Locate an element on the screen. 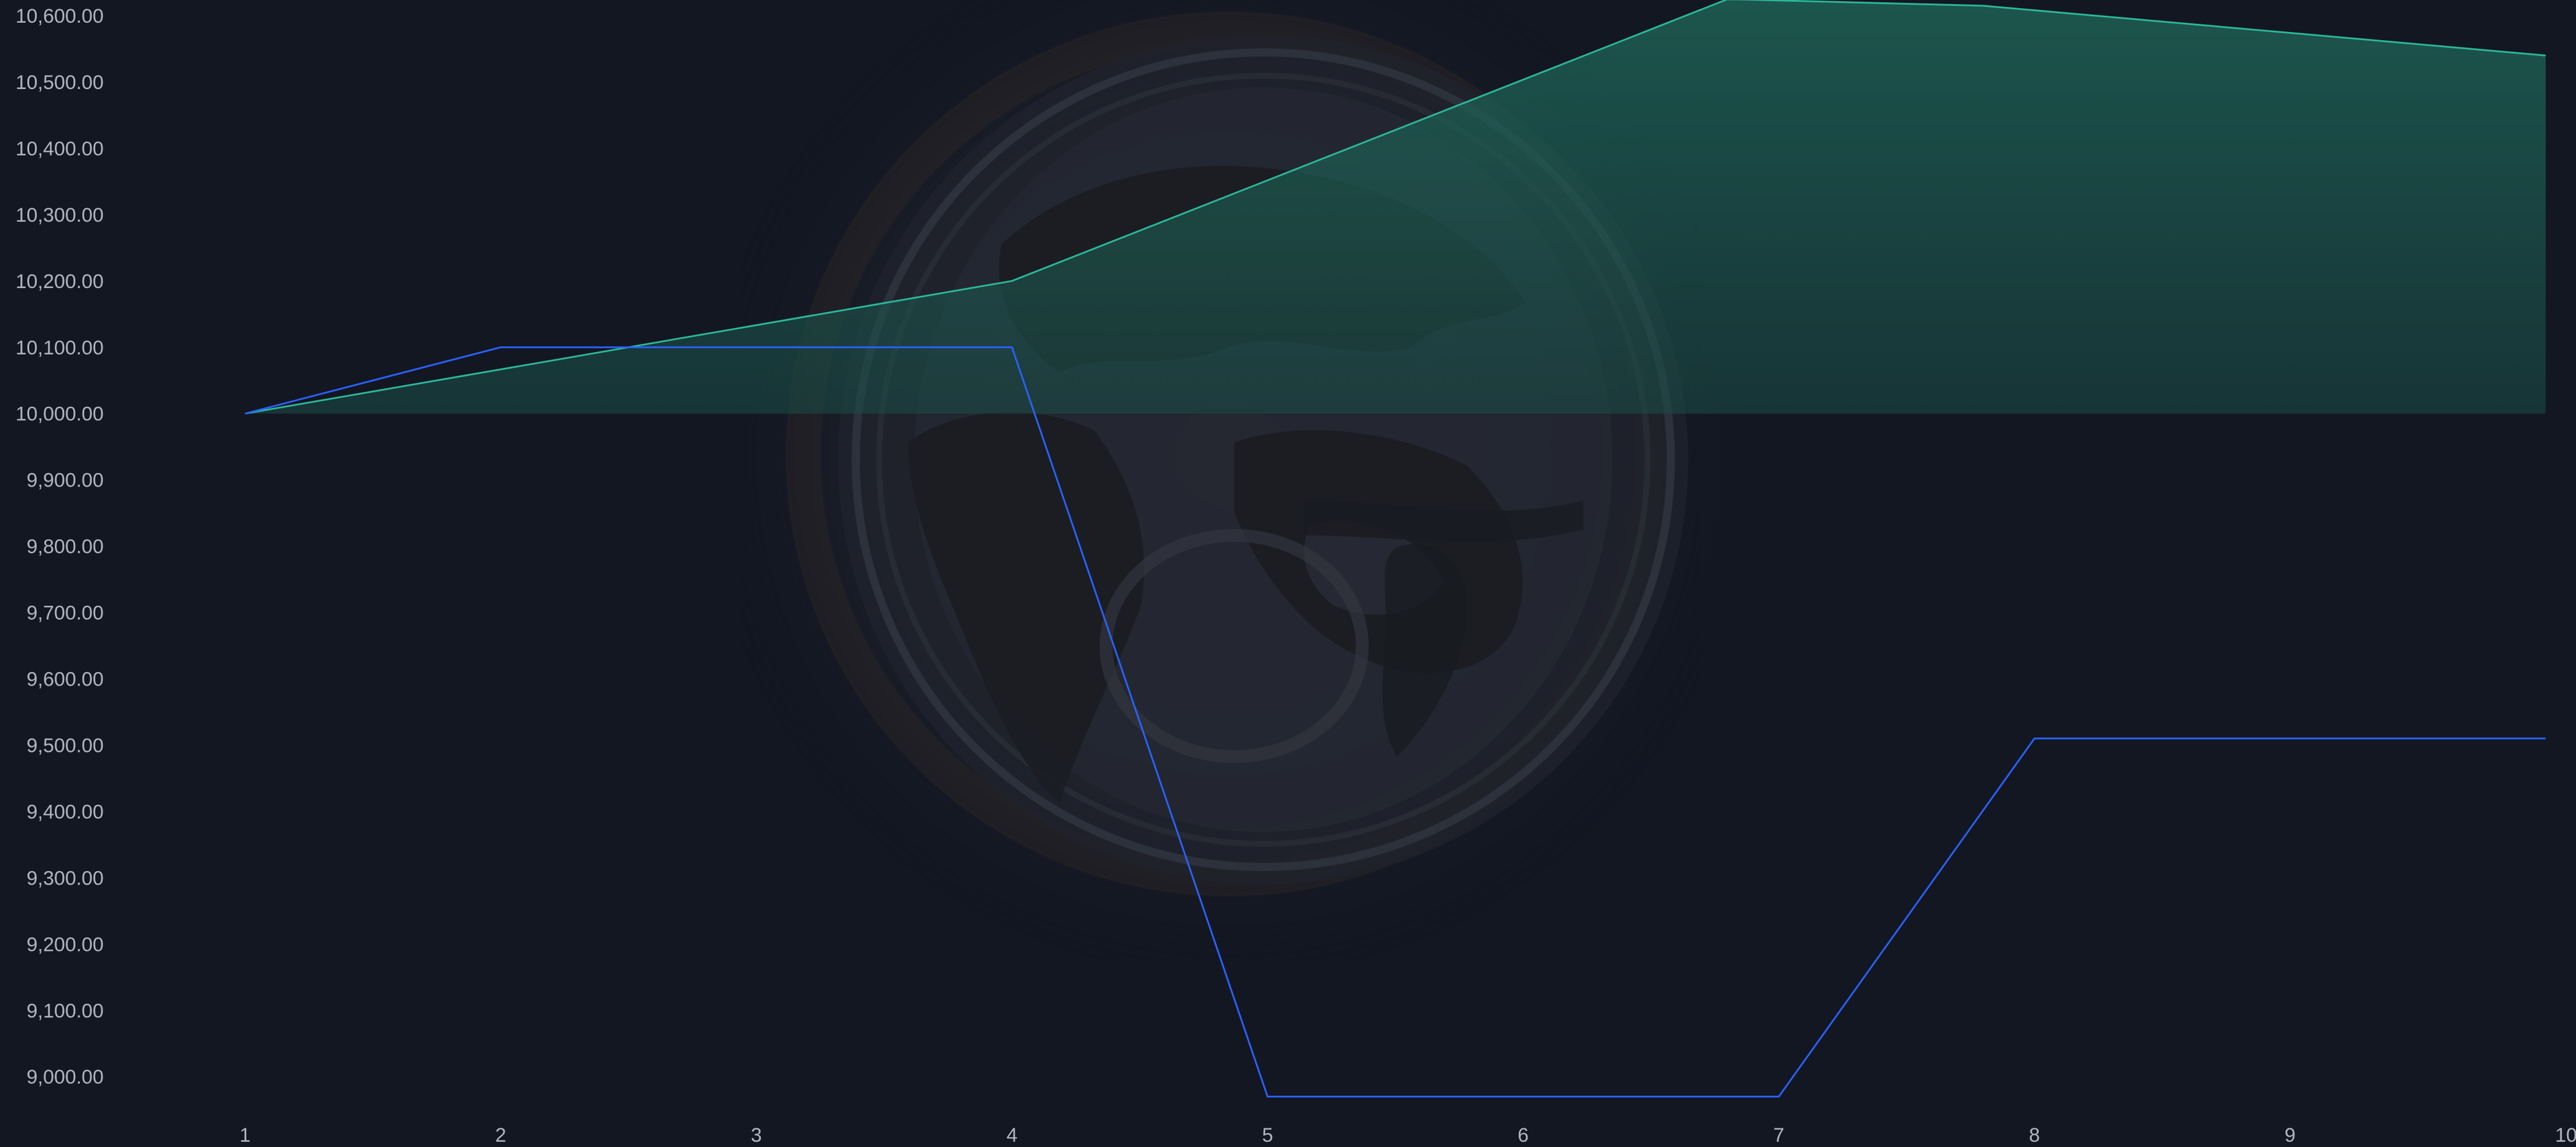  y-tick-label: 10,600.00 is located at coordinates (60, 16).